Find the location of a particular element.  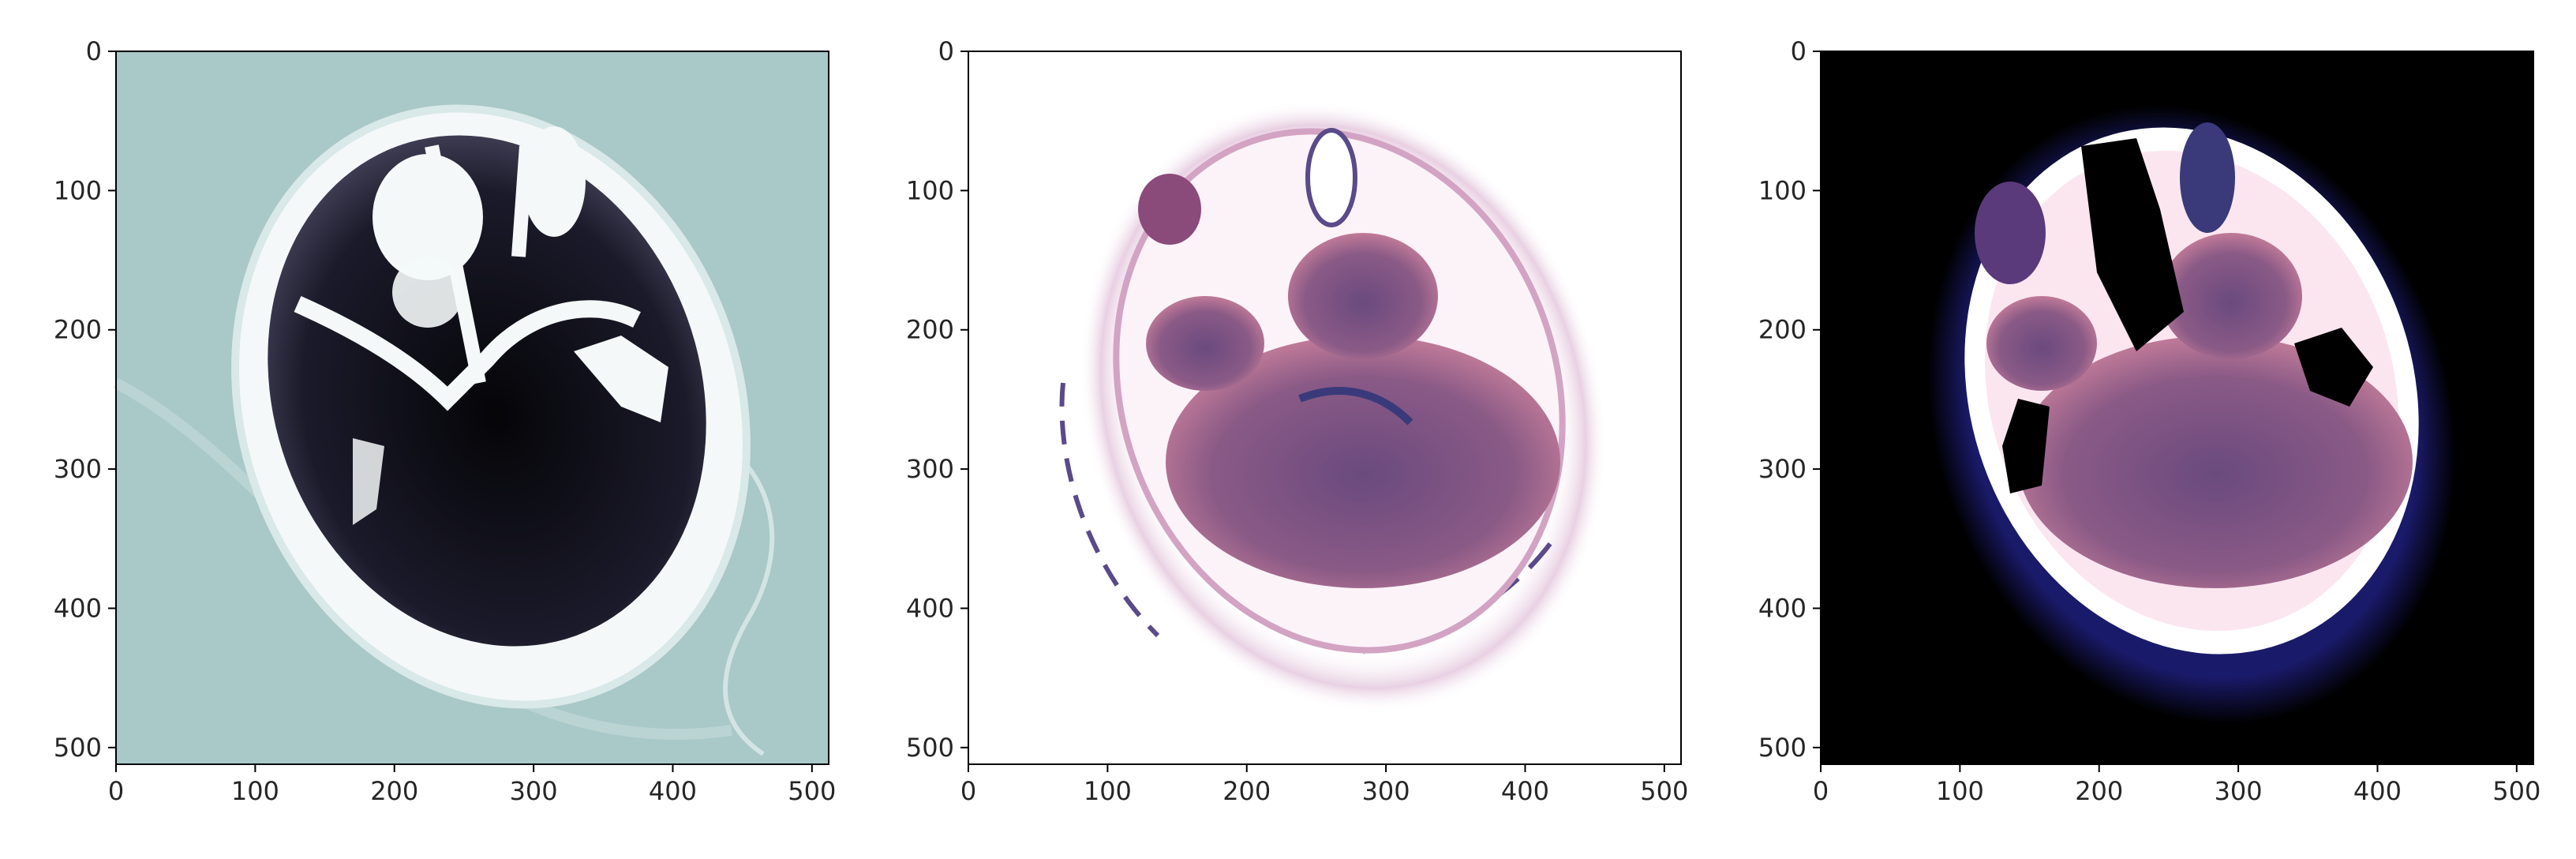

panel-1-orbit is located at coordinates (427, 292).